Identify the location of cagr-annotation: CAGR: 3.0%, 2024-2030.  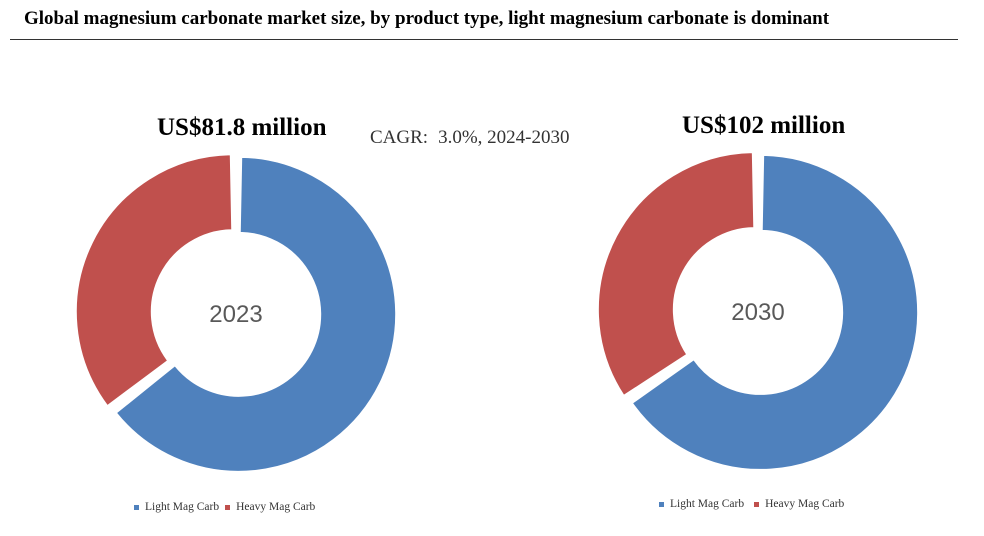
(469, 138).